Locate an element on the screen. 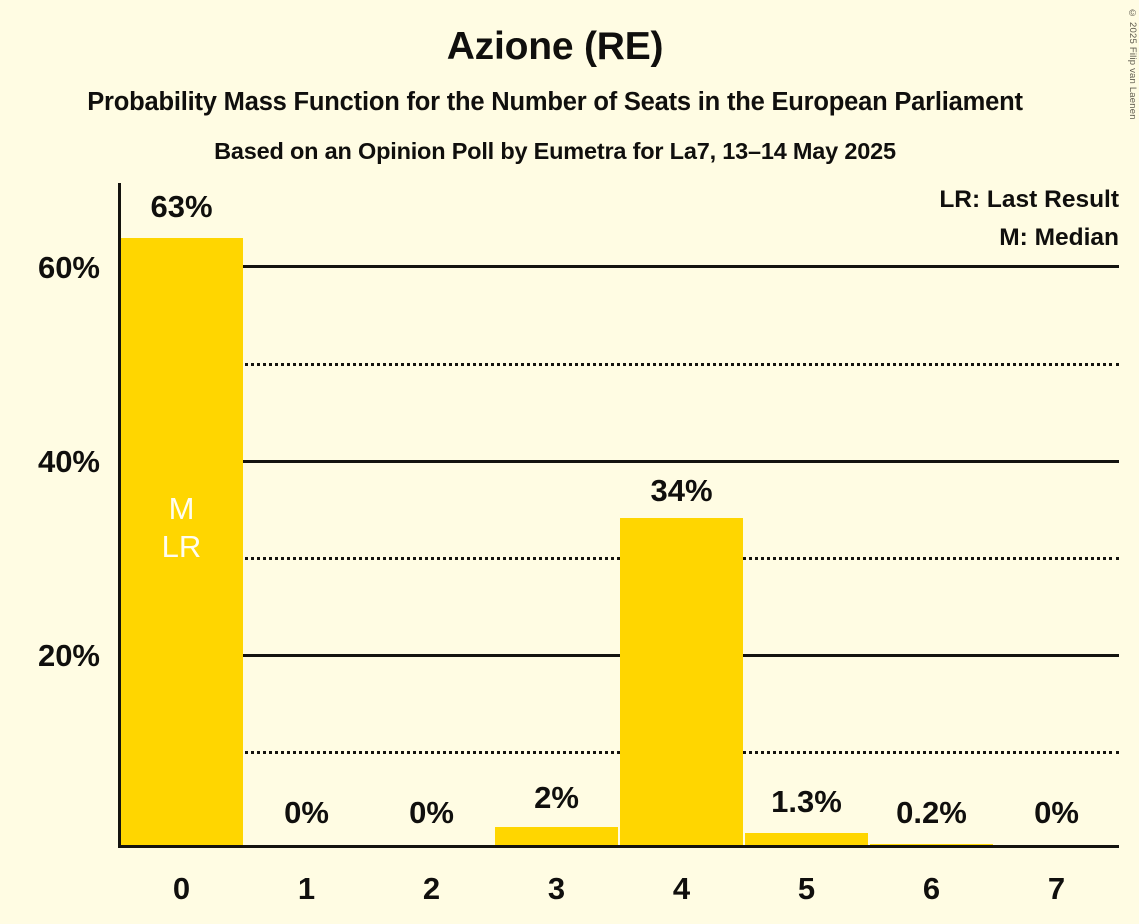 The width and height of the screenshot is (1139, 924). last-result-marker: LR is located at coordinates (181, 546).